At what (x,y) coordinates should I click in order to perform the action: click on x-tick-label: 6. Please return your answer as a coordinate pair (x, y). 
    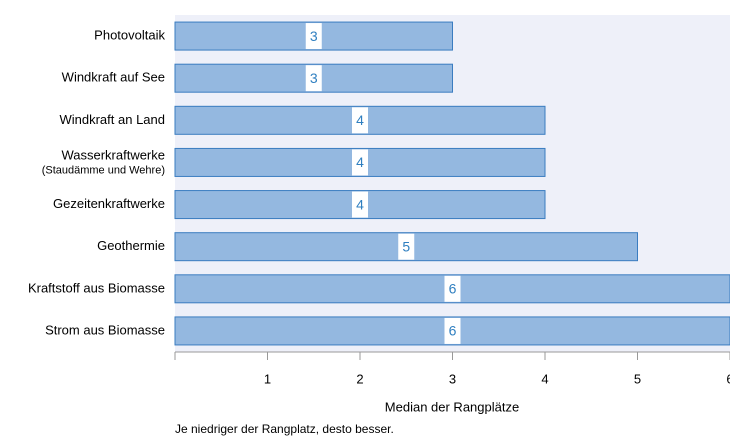
    Looking at the image, I should click on (728, 378).